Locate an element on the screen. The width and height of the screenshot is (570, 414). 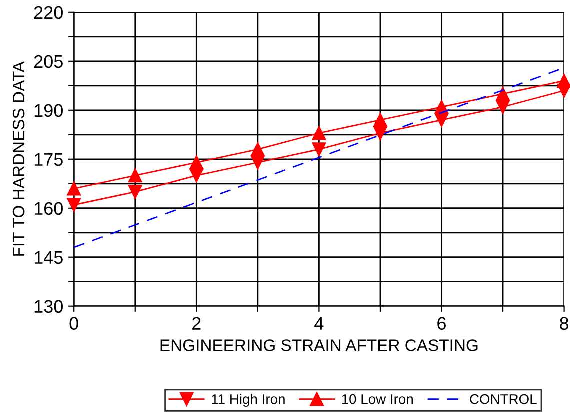
y-axis-title: FIT TO HARDNESS DATA is located at coordinates (18, 159).